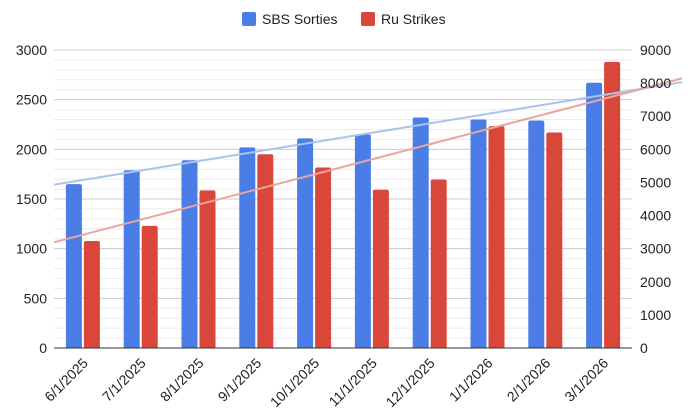  Describe the element at coordinates (410, 383) in the screenshot. I see `x-tick-label: 12/1/2025` at that location.